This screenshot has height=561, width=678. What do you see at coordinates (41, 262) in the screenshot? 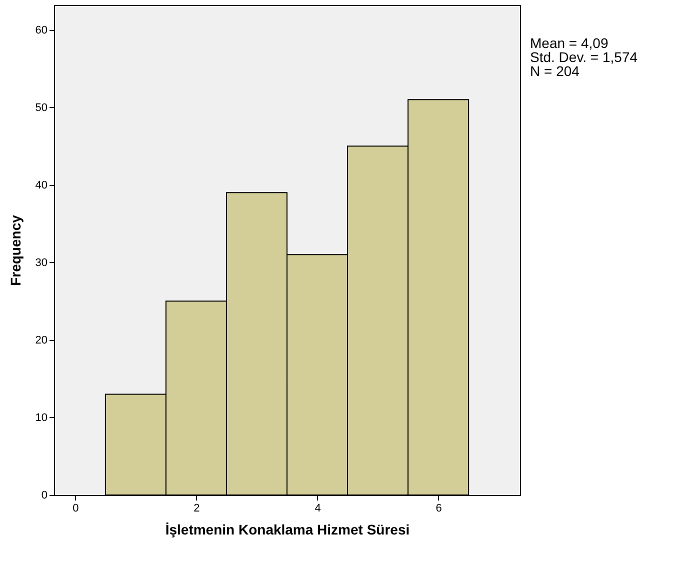
I see `y-tick-label: 30` at bounding box center [41, 262].